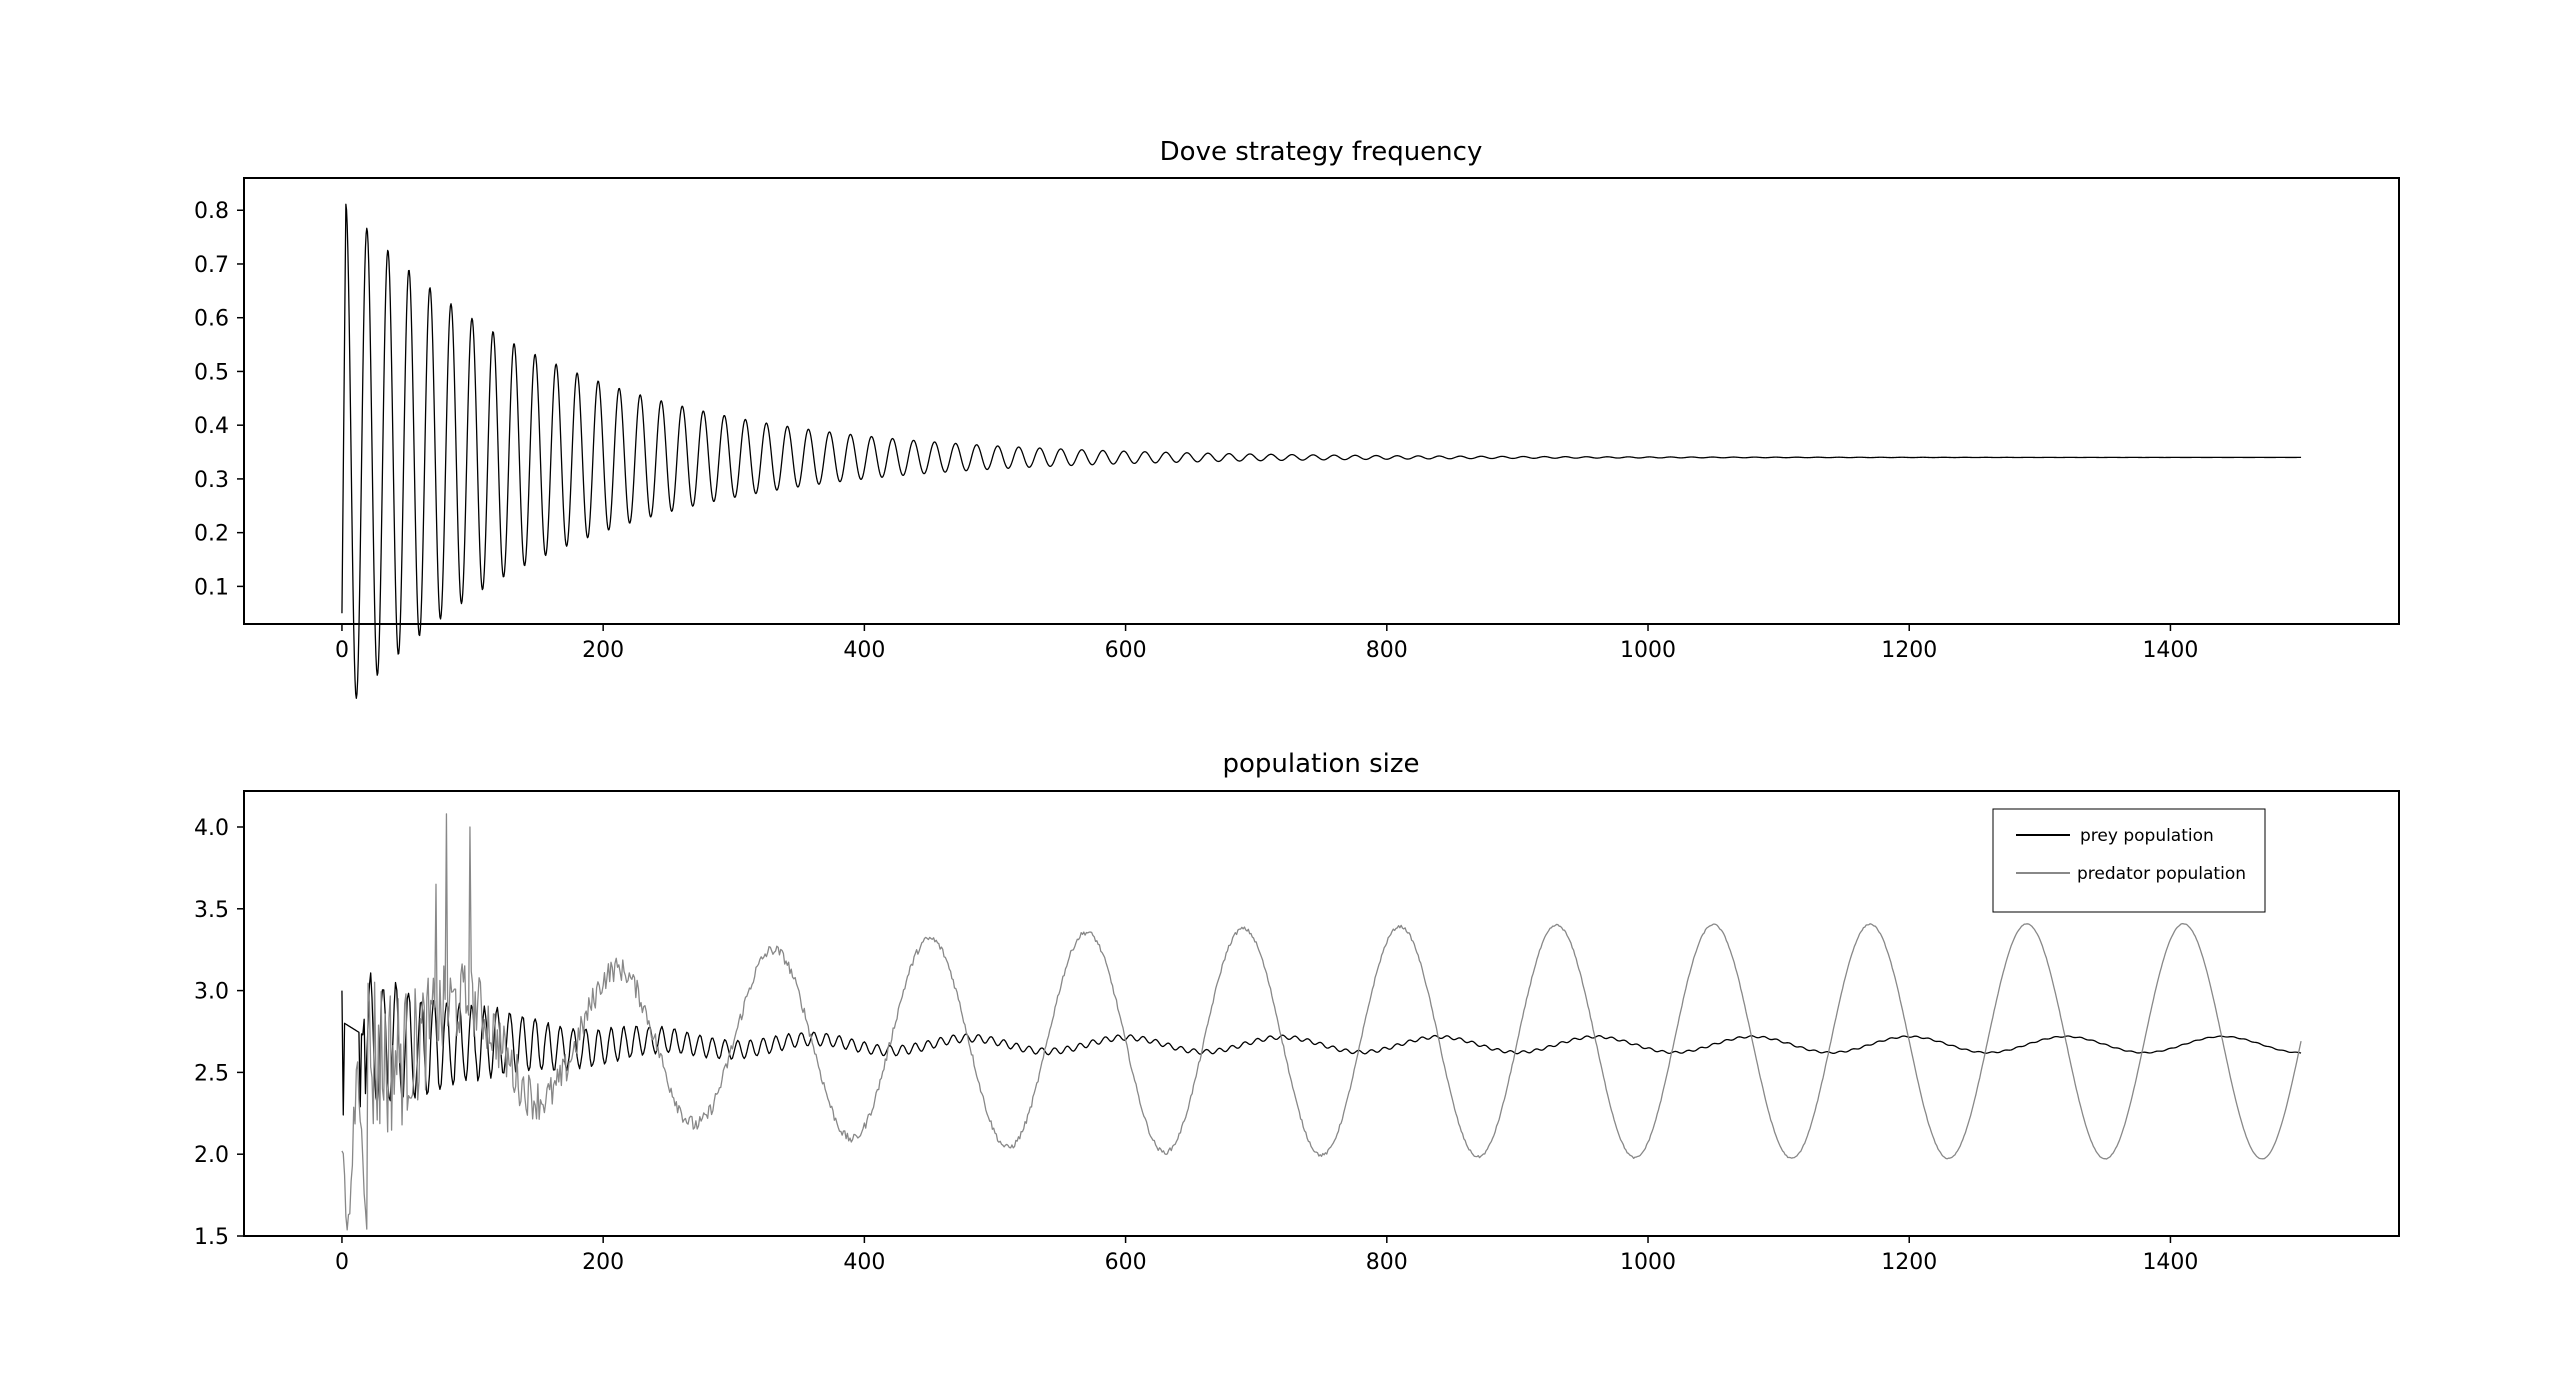 This screenshot has width=2560, height=1385. What do you see at coordinates (2161, 874) in the screenshot?
I see `legend-label-predator: predator population` at bounding box center [2161, 874].